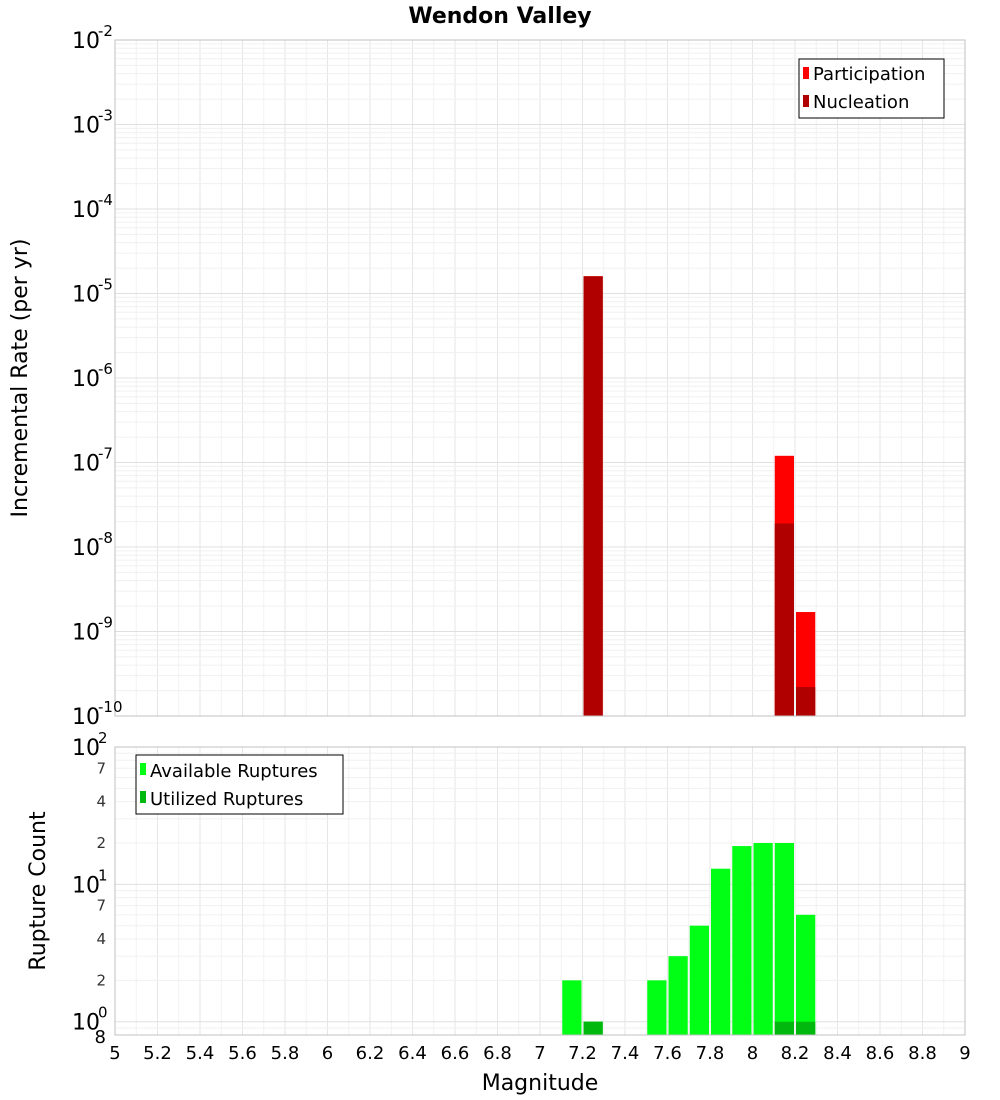 The image size is (1000, 1100). I want to click on chart-title: Wendon Valley, so click(499, 16).